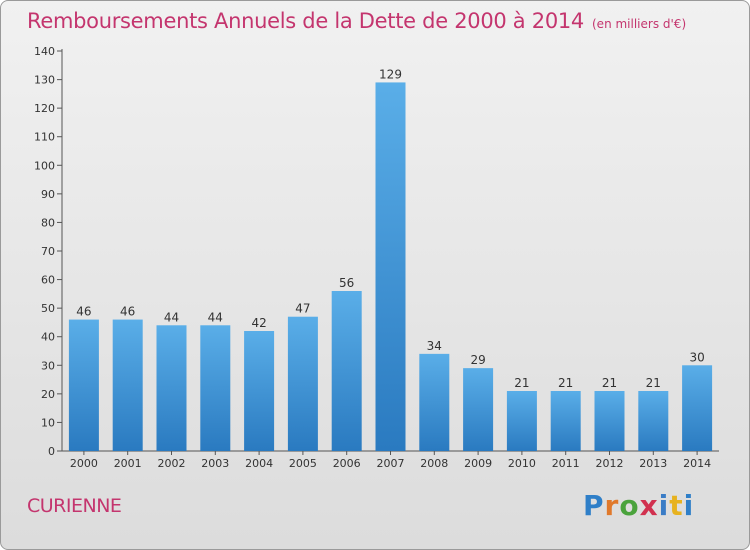 Image resolution: width=750 pixels, height=550 pixels. Describe the element at coordinates (44, 80) in the screenshot. I see `y-tick-label: 130` at that location.